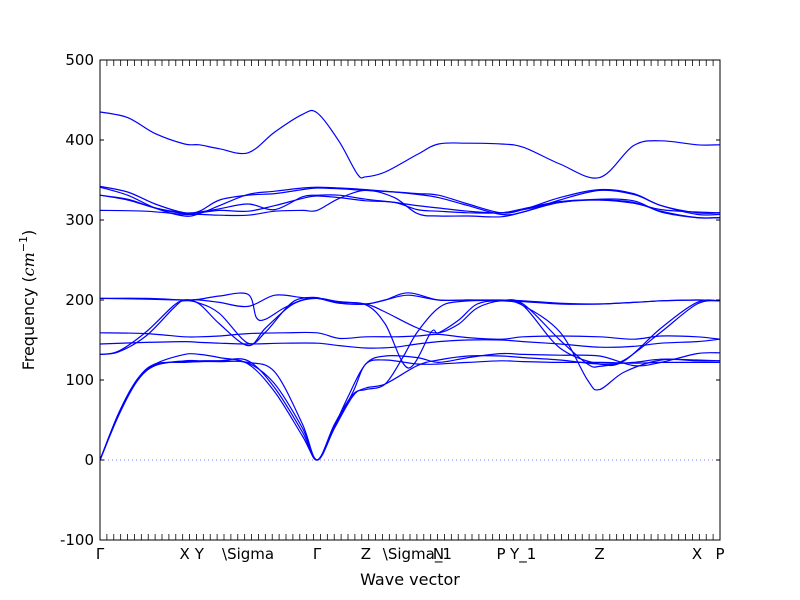 The height and width of the screenshot is (600, 800). Describe the element at coordinates (89, 460) in the screenshot. I see `y-tick-label: 0` at that location.